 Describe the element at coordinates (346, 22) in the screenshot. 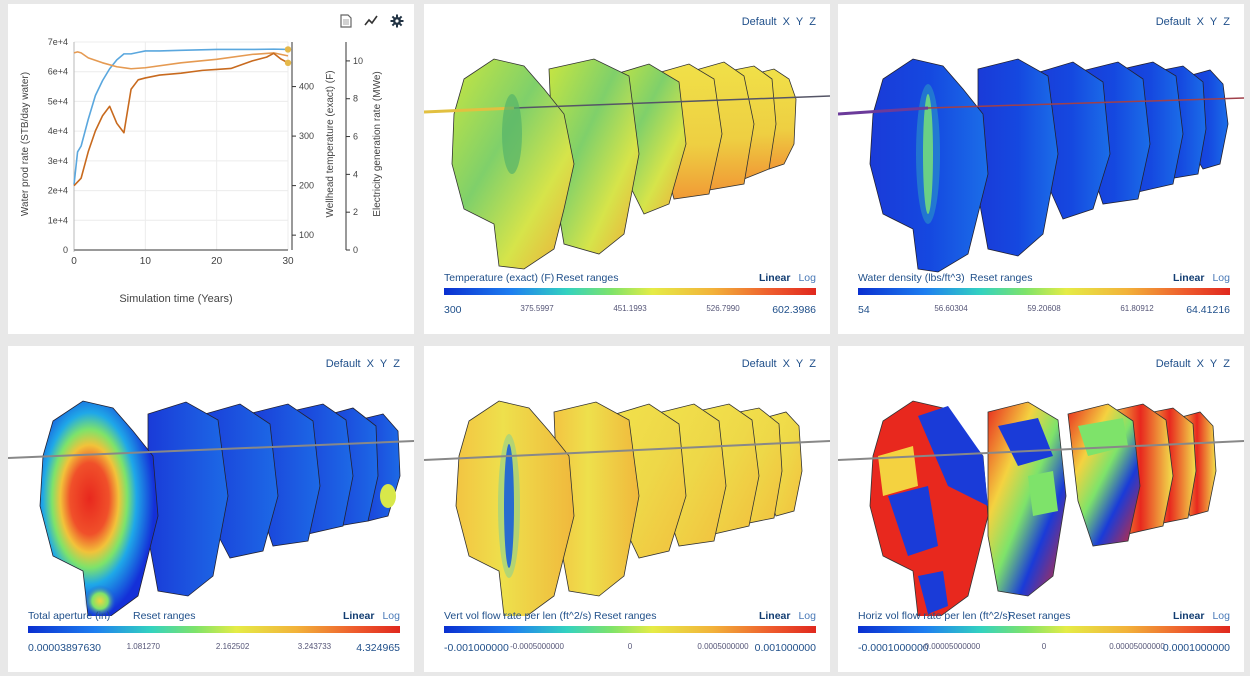

I see `document-icon` at that location.